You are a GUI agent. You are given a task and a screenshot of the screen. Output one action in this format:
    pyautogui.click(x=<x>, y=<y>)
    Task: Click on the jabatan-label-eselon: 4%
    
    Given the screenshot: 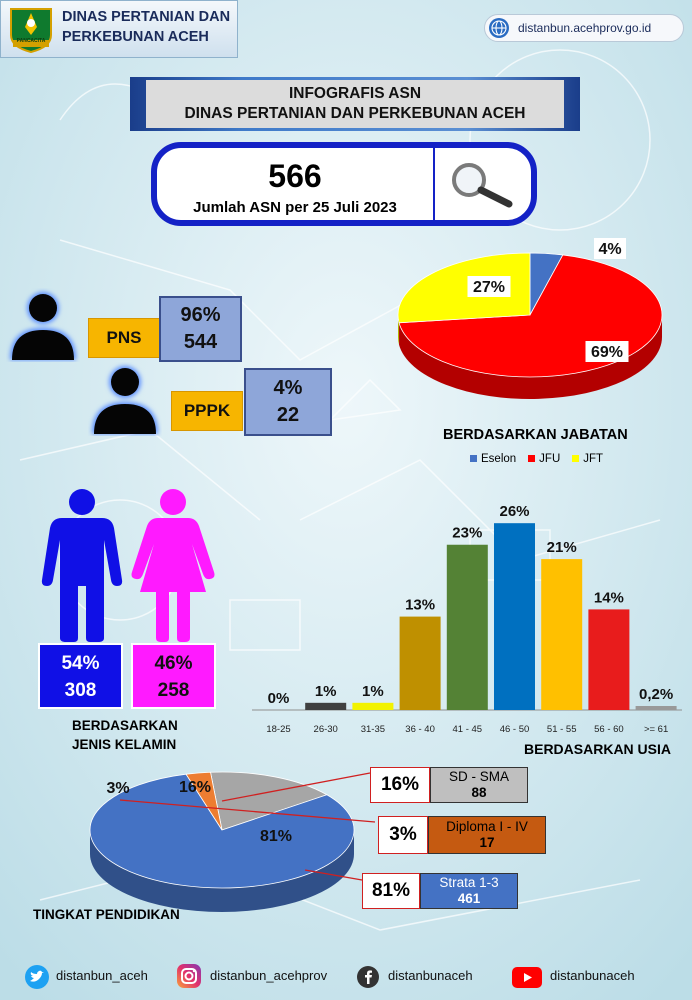 What is the action you would take?
    pyautogui.click(x=610, y=248)
    